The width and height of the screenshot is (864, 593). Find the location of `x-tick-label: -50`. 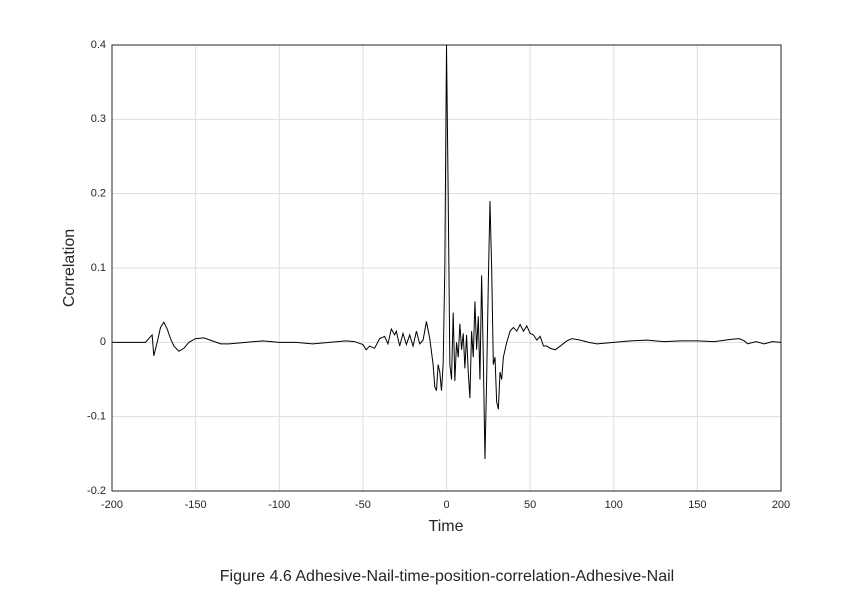

x-tick-label: -50 is located at coordinates (363, 505).